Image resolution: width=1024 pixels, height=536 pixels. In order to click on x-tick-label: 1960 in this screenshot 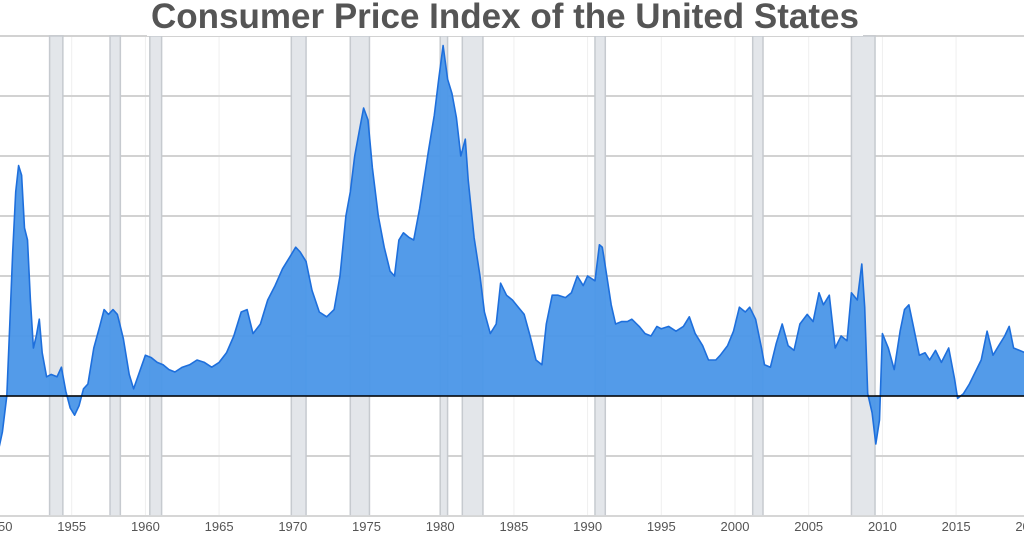, I will do `click(145, 526)`.